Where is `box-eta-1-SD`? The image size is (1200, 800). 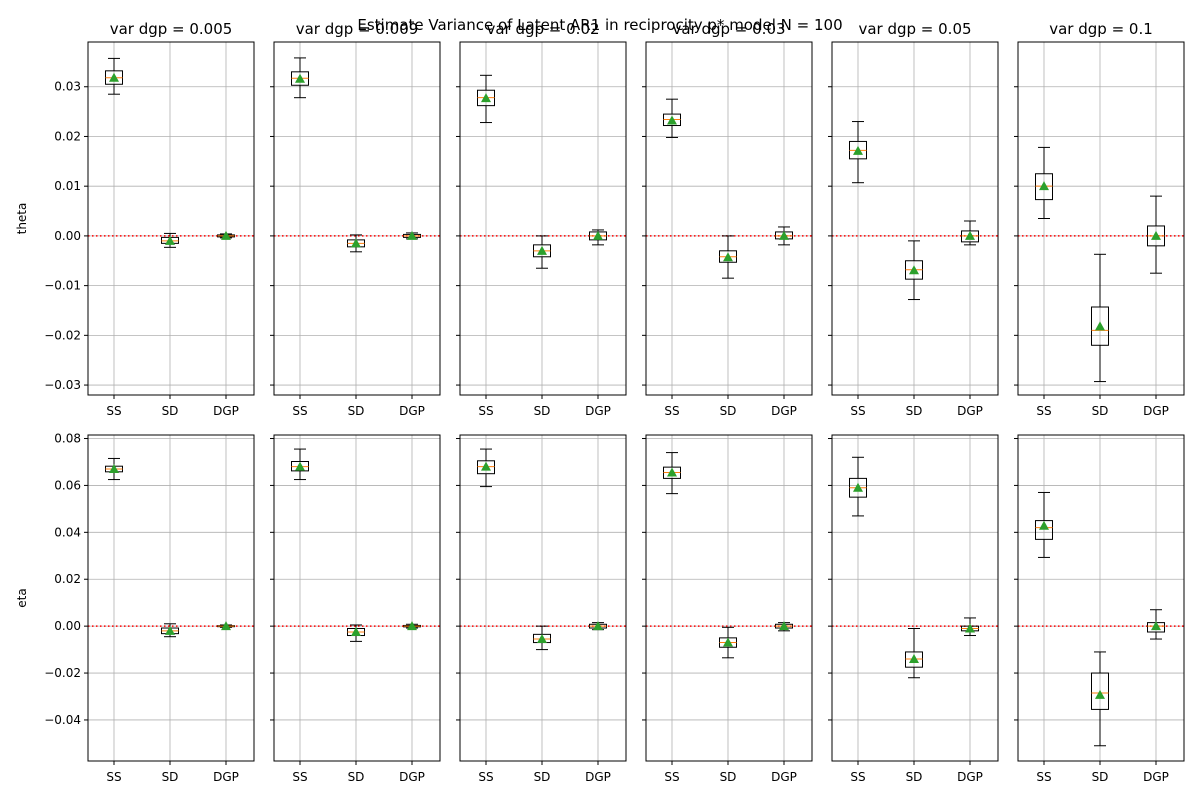 box-eta-1-SD is located at coordinates (356, 633).